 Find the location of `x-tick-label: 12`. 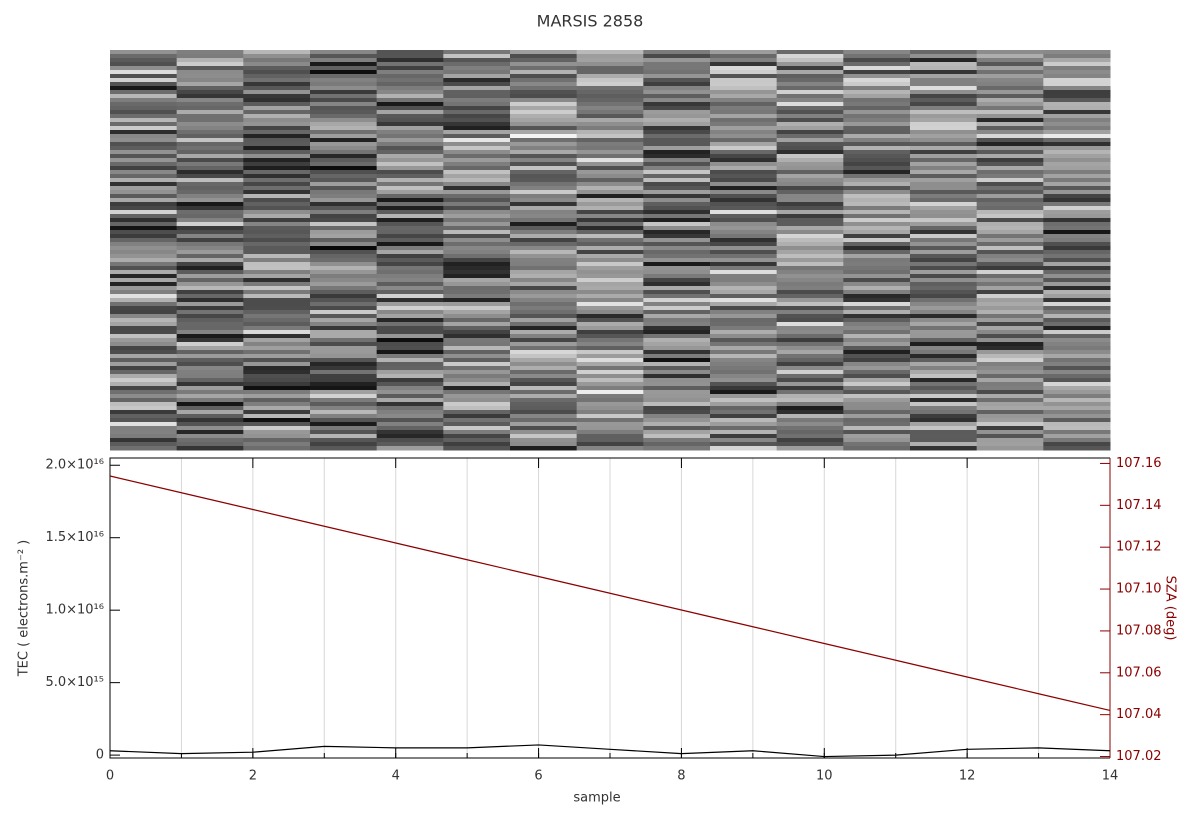

x-tick-label: 12 is located at coordinates (967, 776).